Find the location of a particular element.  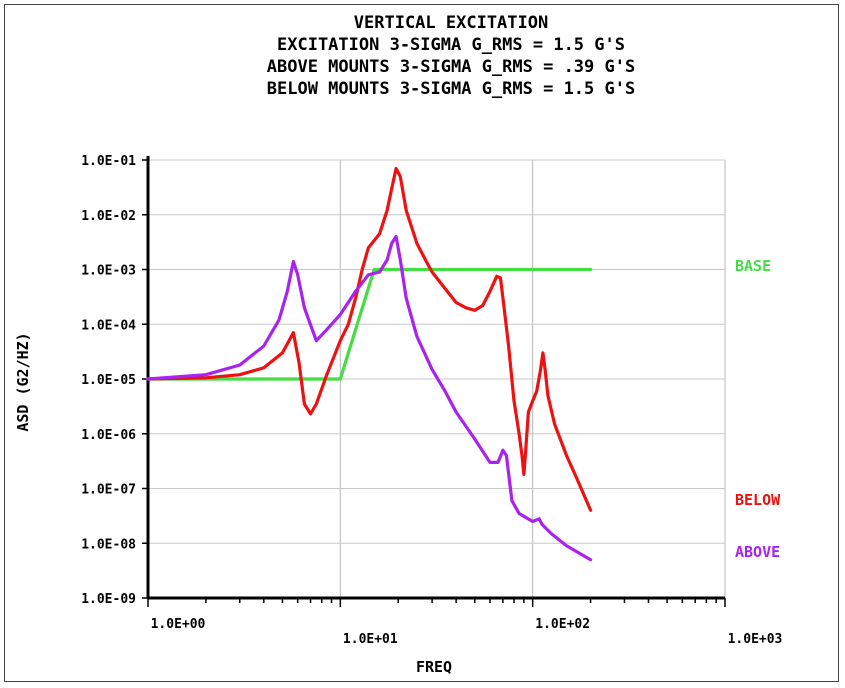

x-tick-label: 1.0E+01 is located at coordinates (370, 639).